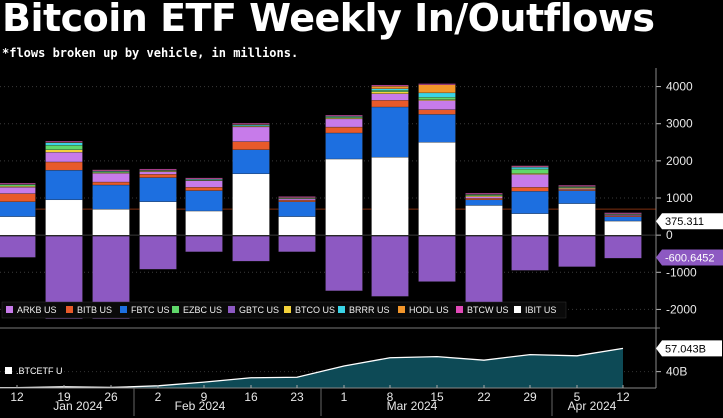 This screenshot has height=418, width=723. I want to click on y-tick-label: 0, so click(669, 235).